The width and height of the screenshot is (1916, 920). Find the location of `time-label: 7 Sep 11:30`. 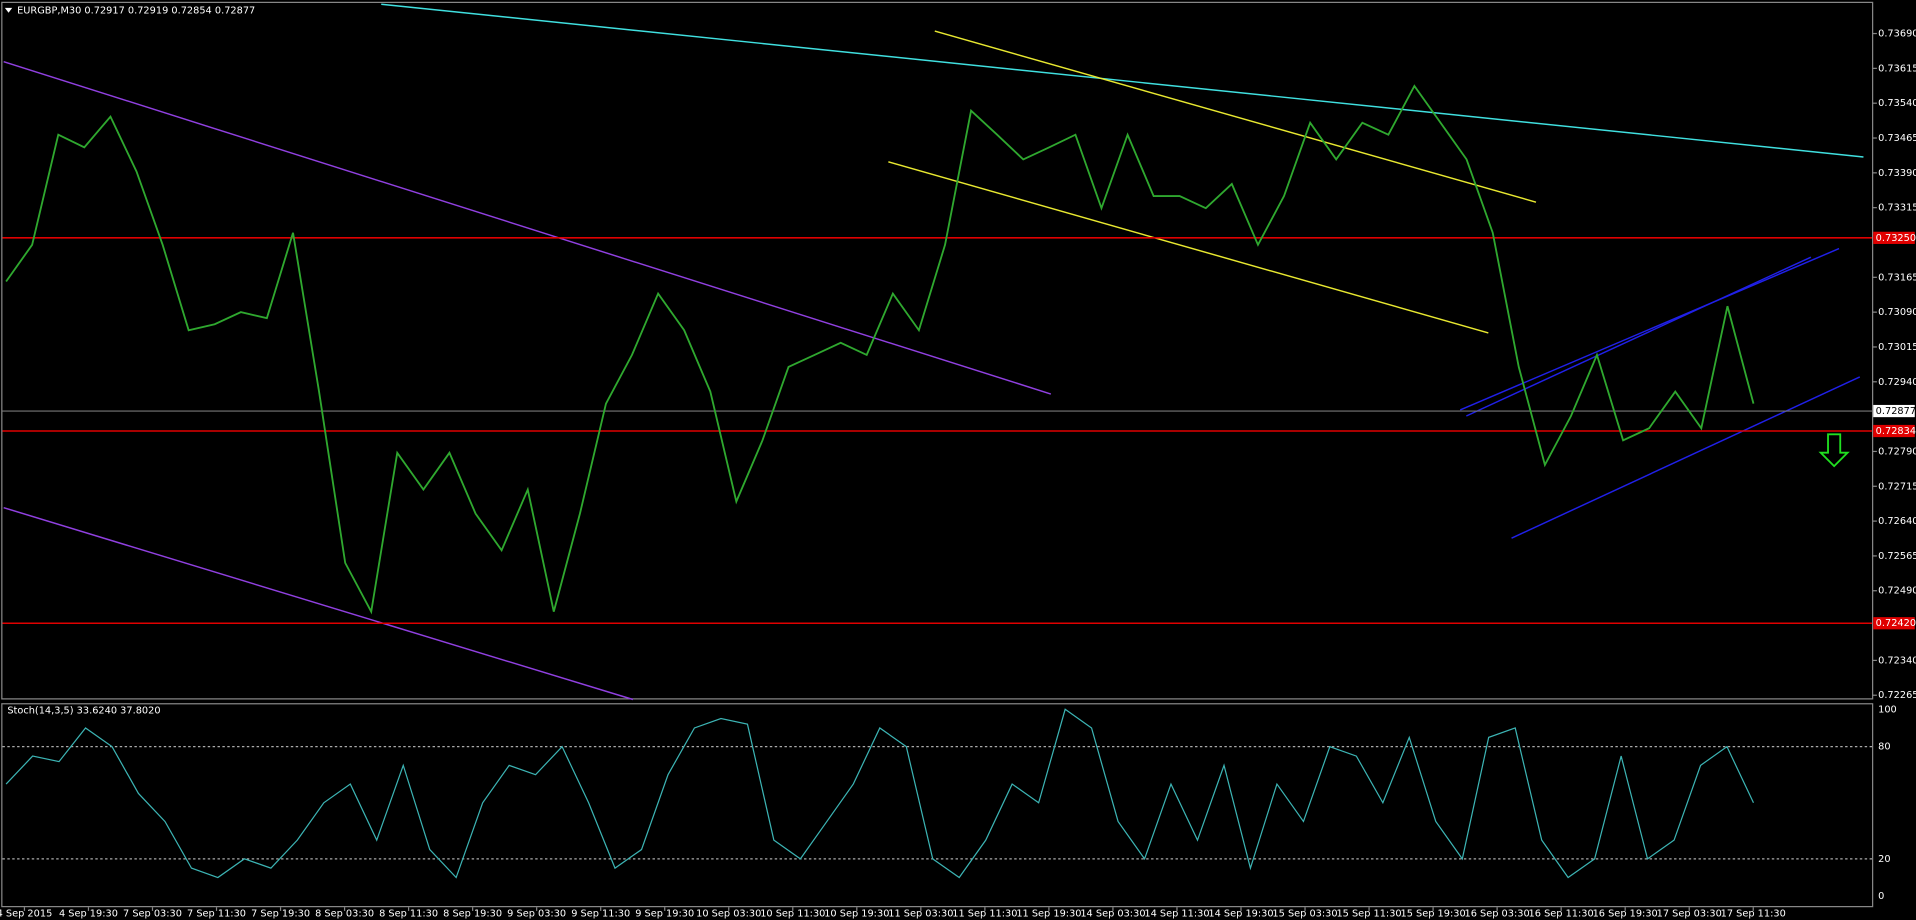

time-label: 7 Sep 11:30 is located at coordinates (216, 913).